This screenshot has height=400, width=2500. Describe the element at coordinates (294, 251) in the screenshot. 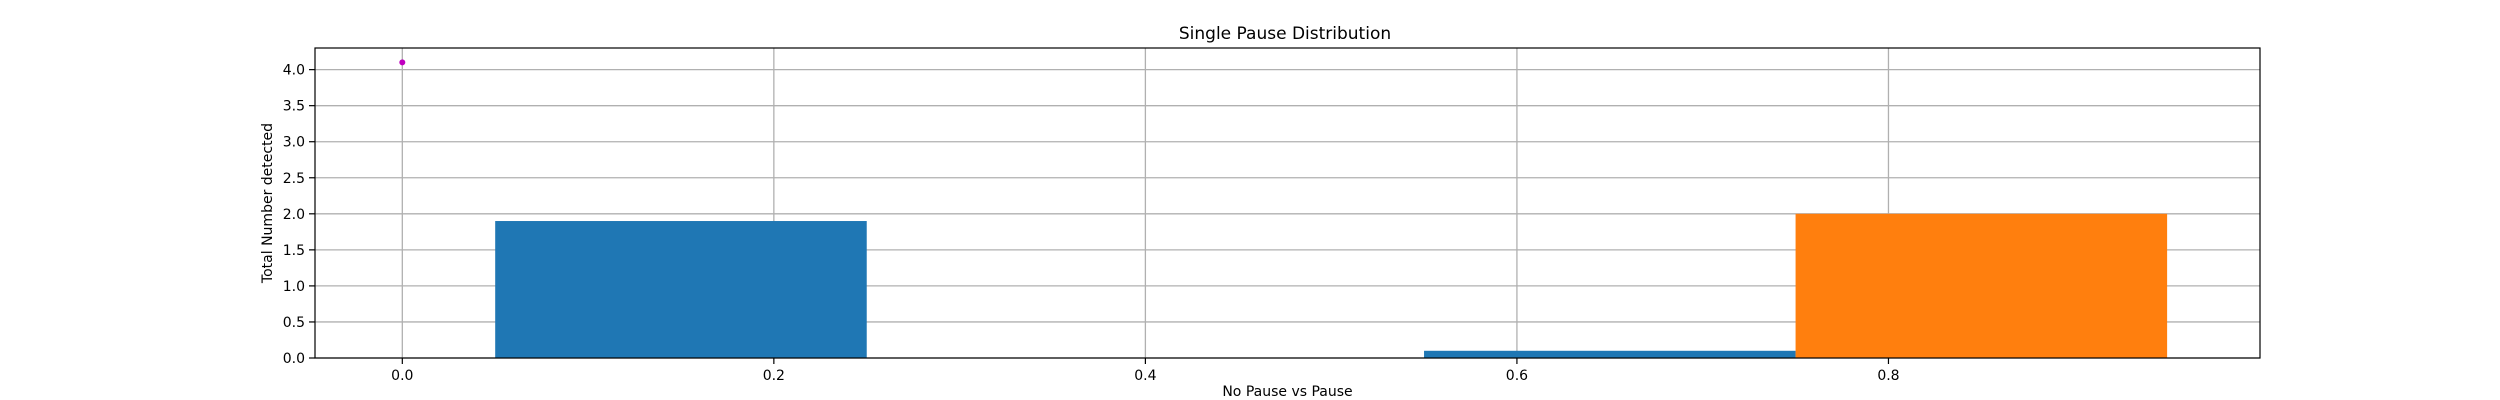

I see `y-tick-label: 1.5` at that location.